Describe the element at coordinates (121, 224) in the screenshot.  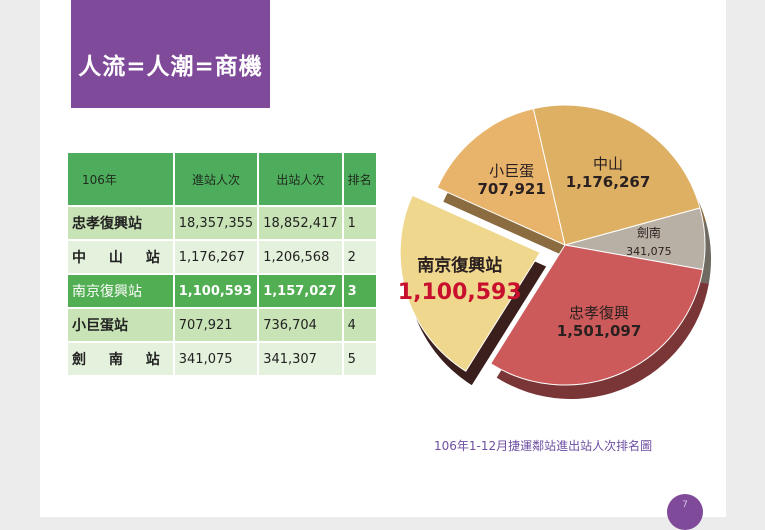
I see `station-name: 忠孝復興站` at that location.